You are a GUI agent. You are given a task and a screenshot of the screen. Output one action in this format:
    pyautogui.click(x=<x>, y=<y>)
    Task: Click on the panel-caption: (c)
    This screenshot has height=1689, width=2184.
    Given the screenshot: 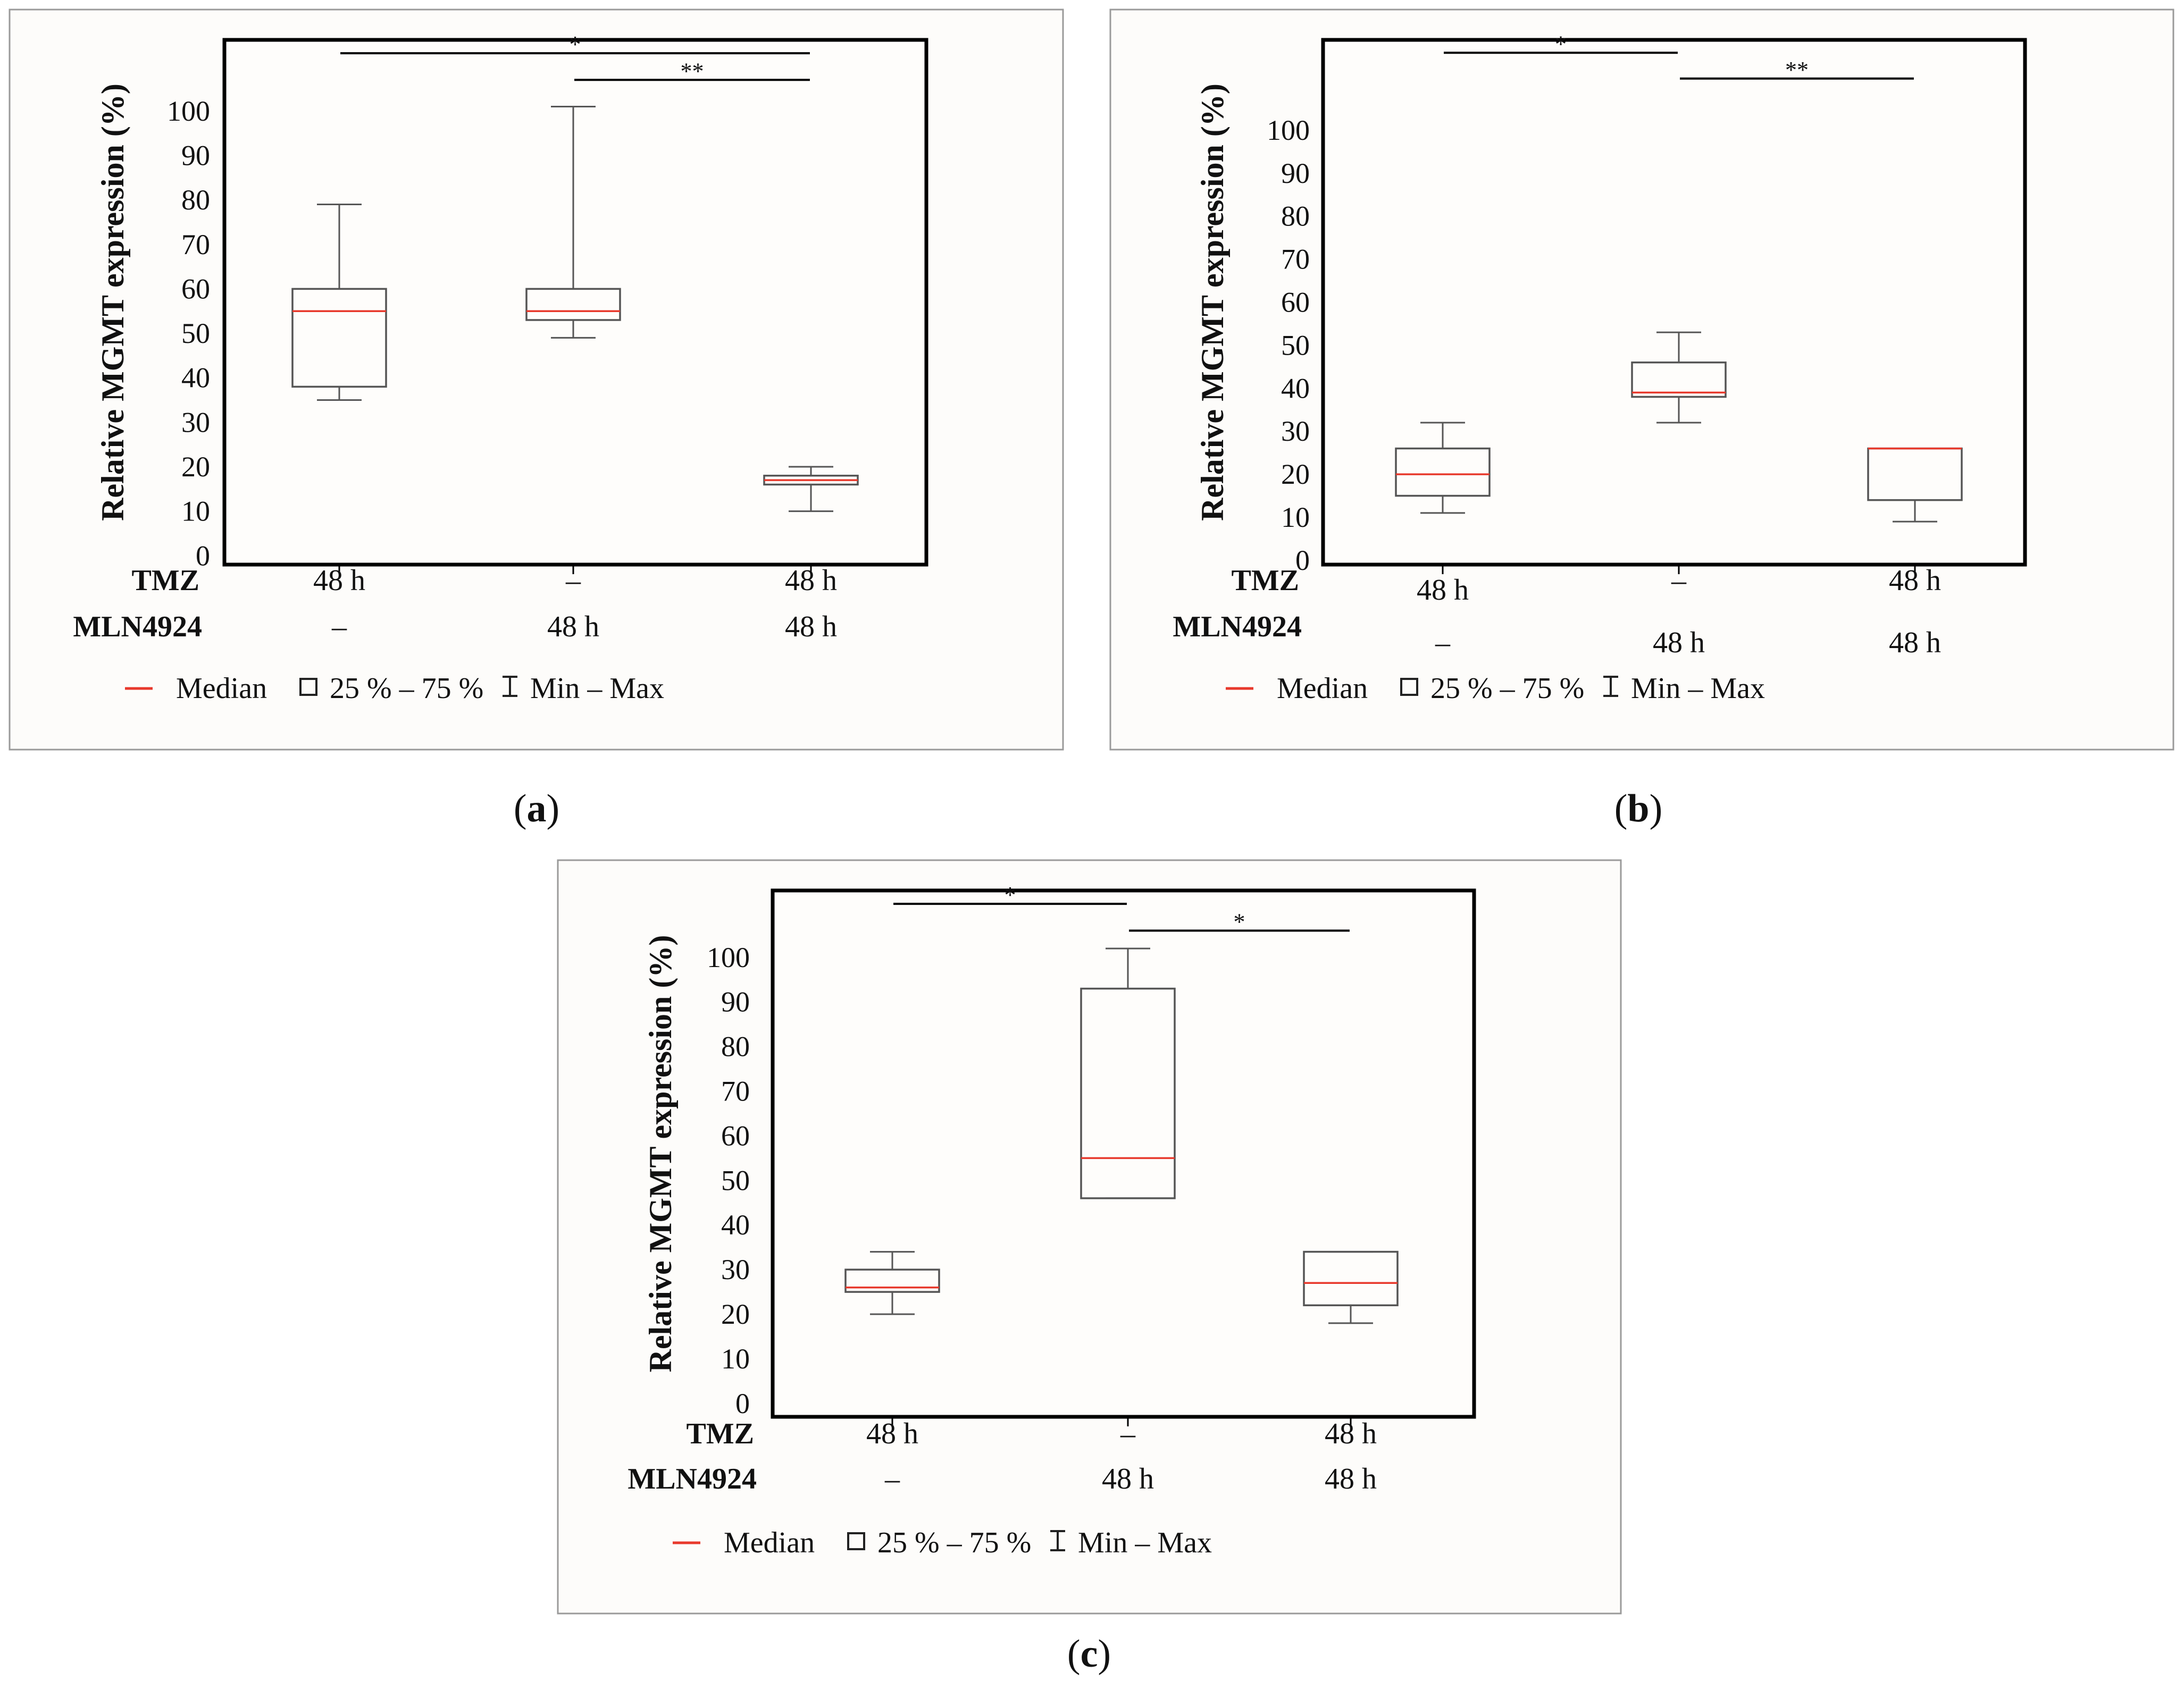 What is the action you would take?
    pyautogui.click(x=1089, y=1654)
    